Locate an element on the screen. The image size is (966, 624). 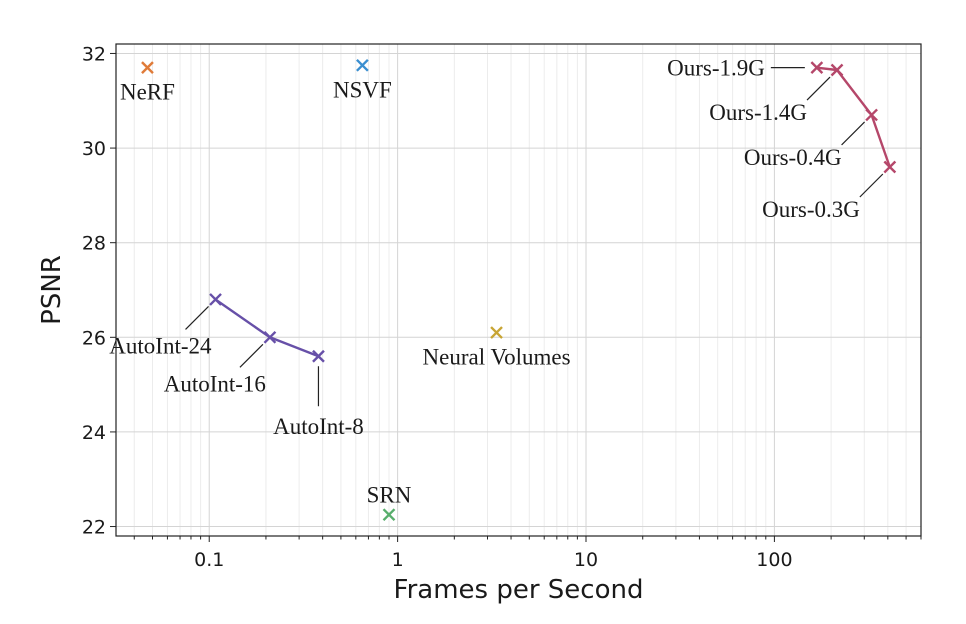
y-tick-label: 24 is located at coordinates (94, 433).